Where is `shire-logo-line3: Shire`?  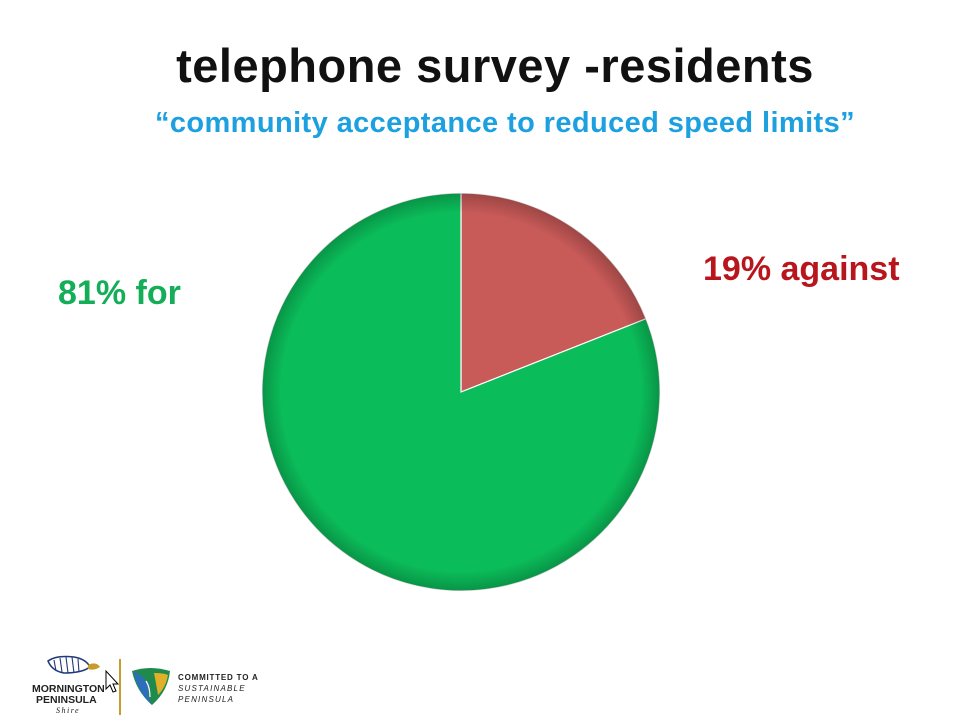 shire-logo-line3: Shire is located at coordinates (68, 710).